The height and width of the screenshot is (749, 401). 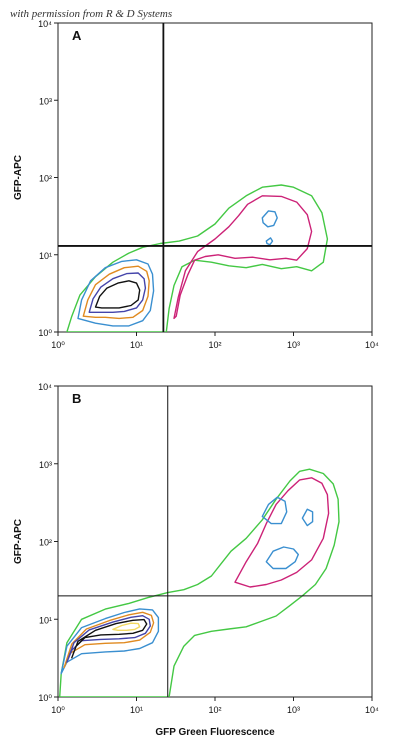 What do you see at coordinates (215, 732) in the screenshot?
I see `x-axis-title: GFP Green Fluorescence` at bounding box center [215, 732].